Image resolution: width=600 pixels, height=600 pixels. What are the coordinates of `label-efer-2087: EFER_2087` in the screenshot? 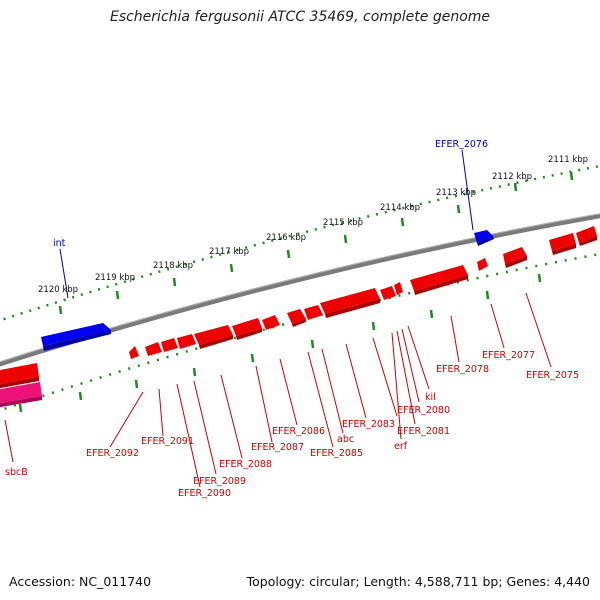 It's located at (277, 447).